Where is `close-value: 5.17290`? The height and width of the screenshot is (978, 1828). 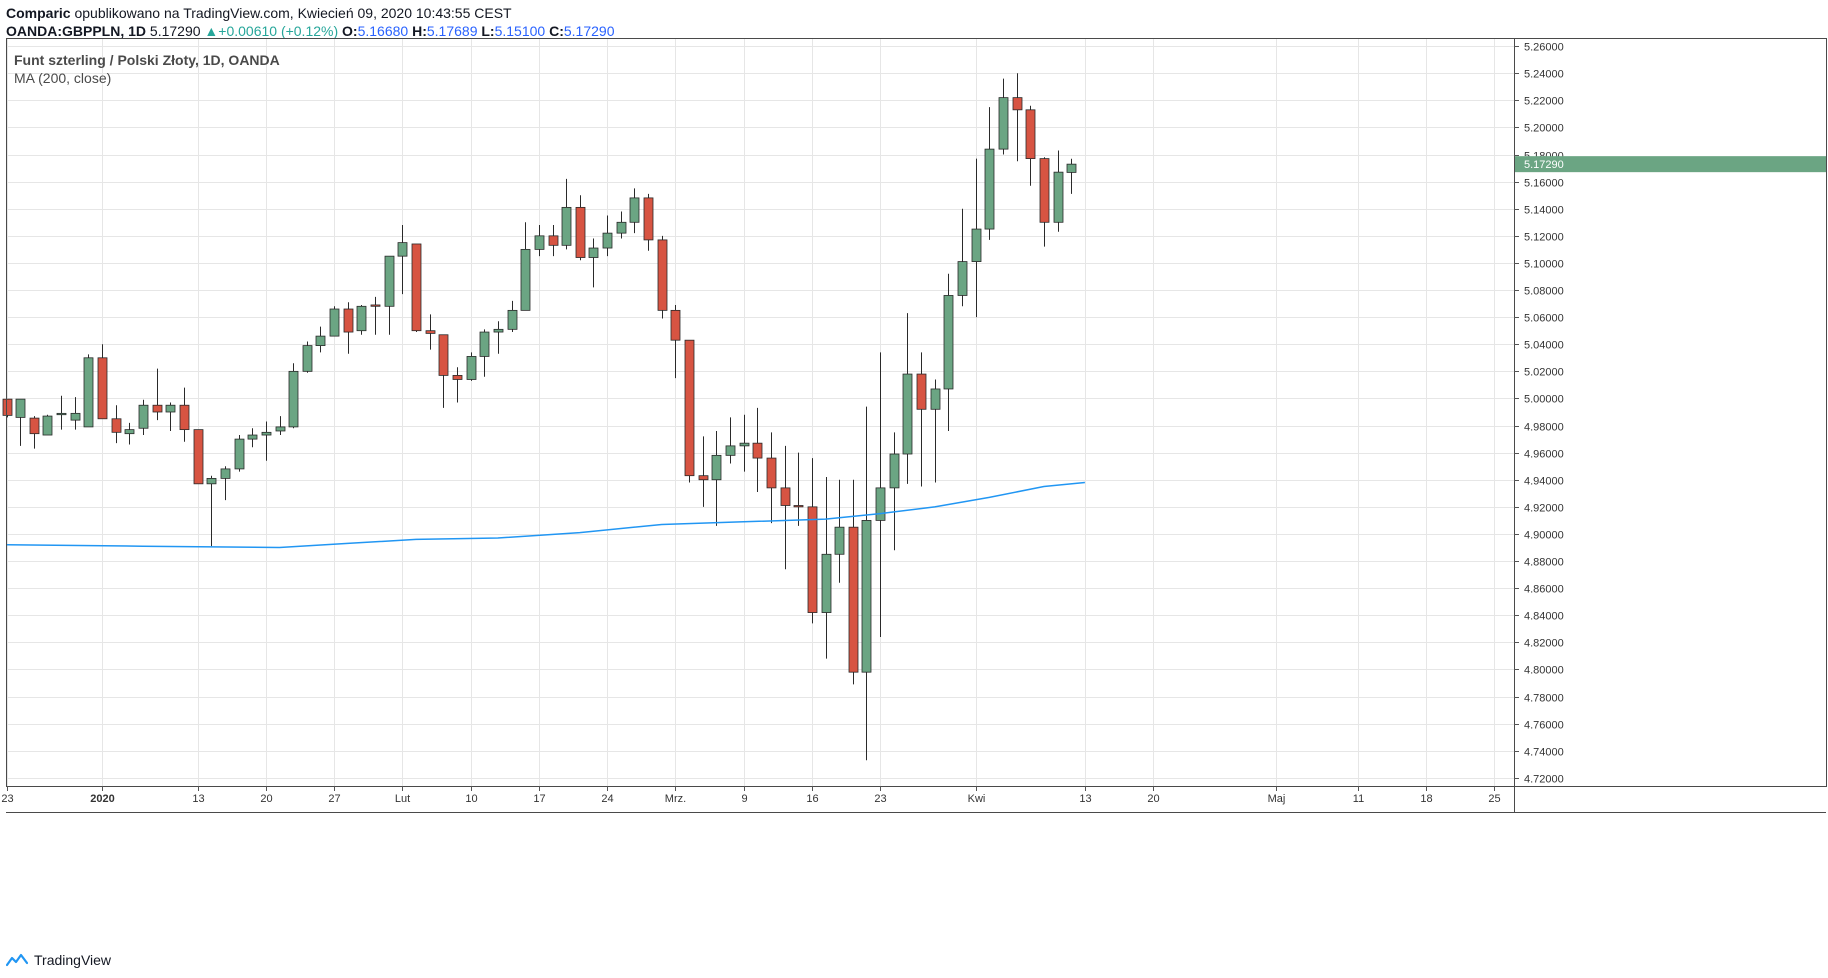 close-value: 5.17290 is located at coordinates (589, 31).